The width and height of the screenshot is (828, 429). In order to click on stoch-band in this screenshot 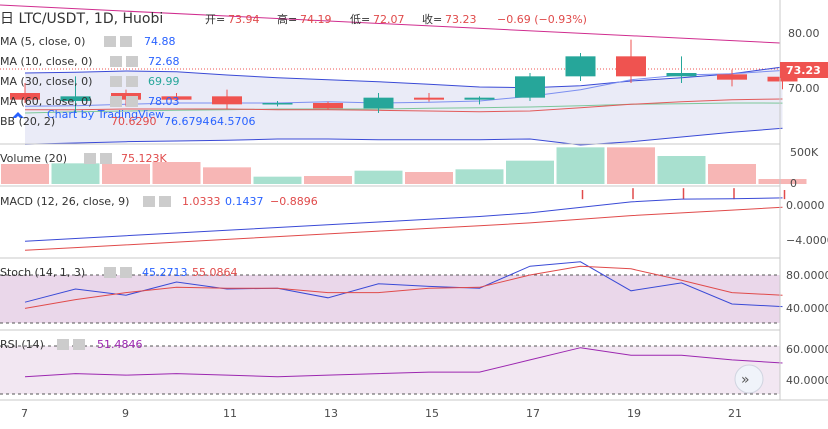, I will do `click(390, 299)`.